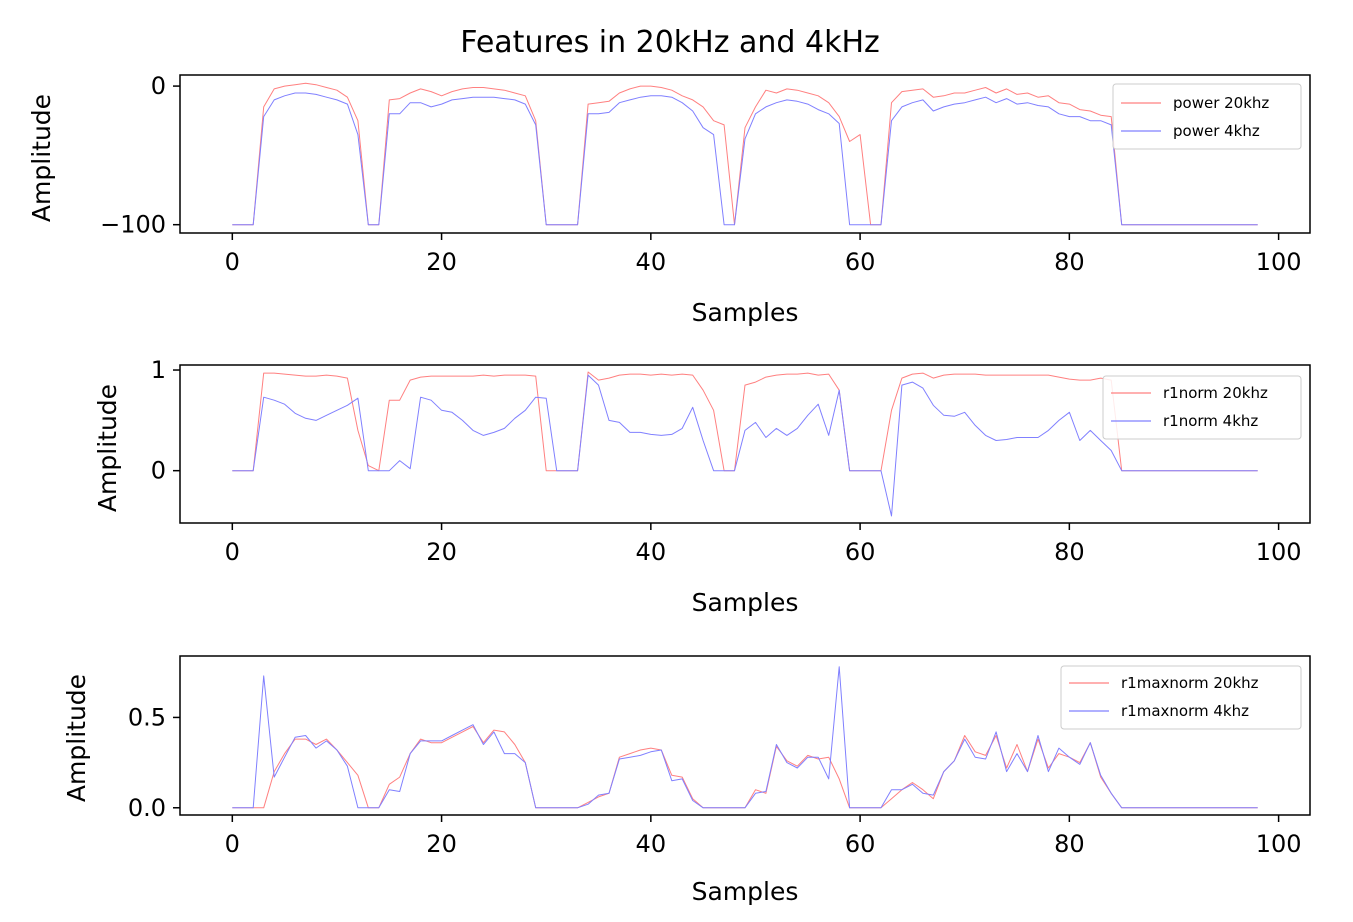 Image resolution: width=1353 pixels, height=922 pixels. What do you see at coordinates (1207, 116) in the screenshot?
I see `legend: power 20khz power 4khz` at bounding box center [1207, 116].